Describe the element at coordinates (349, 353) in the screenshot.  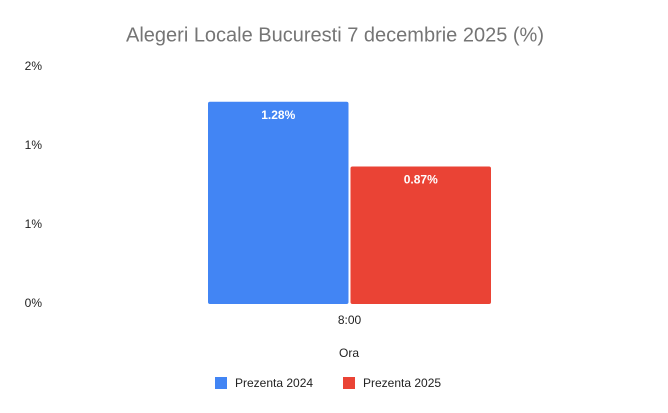
I see `x-axis-label: Ora` at that location.